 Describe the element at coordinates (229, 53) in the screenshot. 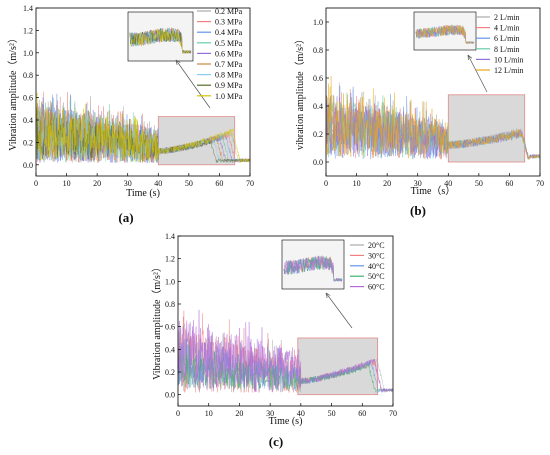

I see `legend-label: 0.6 MPa` at that location.